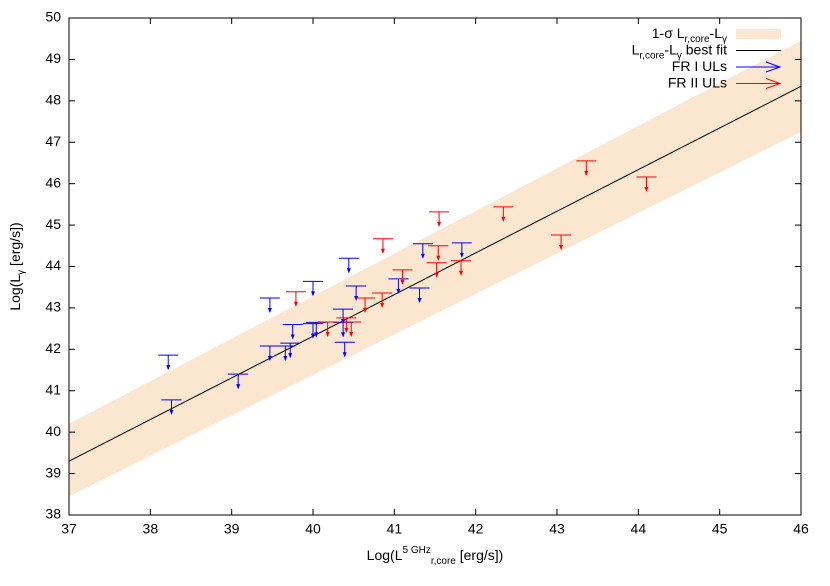 The image size is (830, 586). Describe the element at coordinates (53, 17) in the screenshot. I see `y-tick-label: 50` at that location.